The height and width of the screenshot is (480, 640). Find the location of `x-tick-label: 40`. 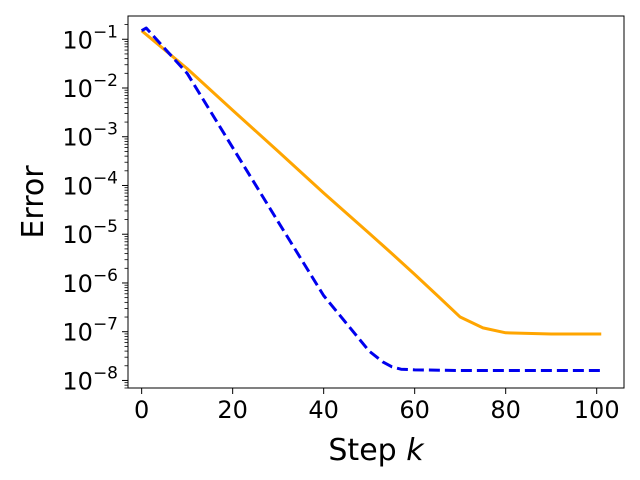

x-tick-label: 40 is located at coordinates (323, 410).